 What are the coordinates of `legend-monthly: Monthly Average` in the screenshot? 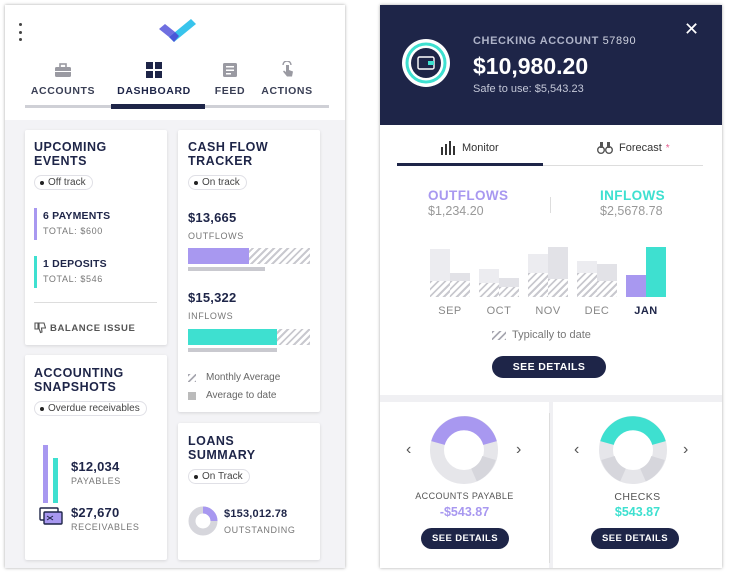 It's located at (234, 377).